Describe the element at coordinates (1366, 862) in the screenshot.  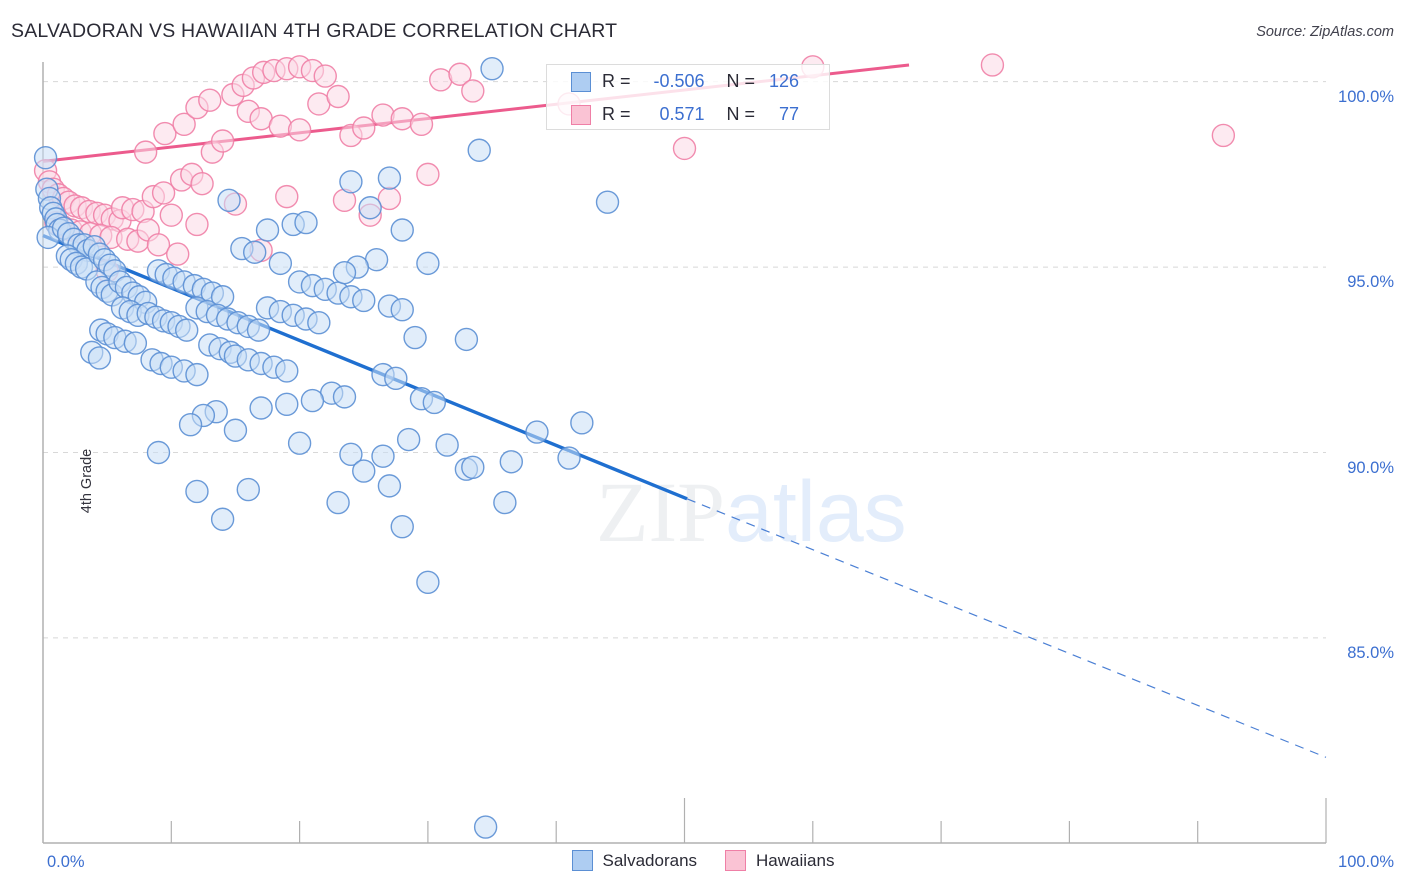
I see `x-tick-label-max: 100.0%` at that location.